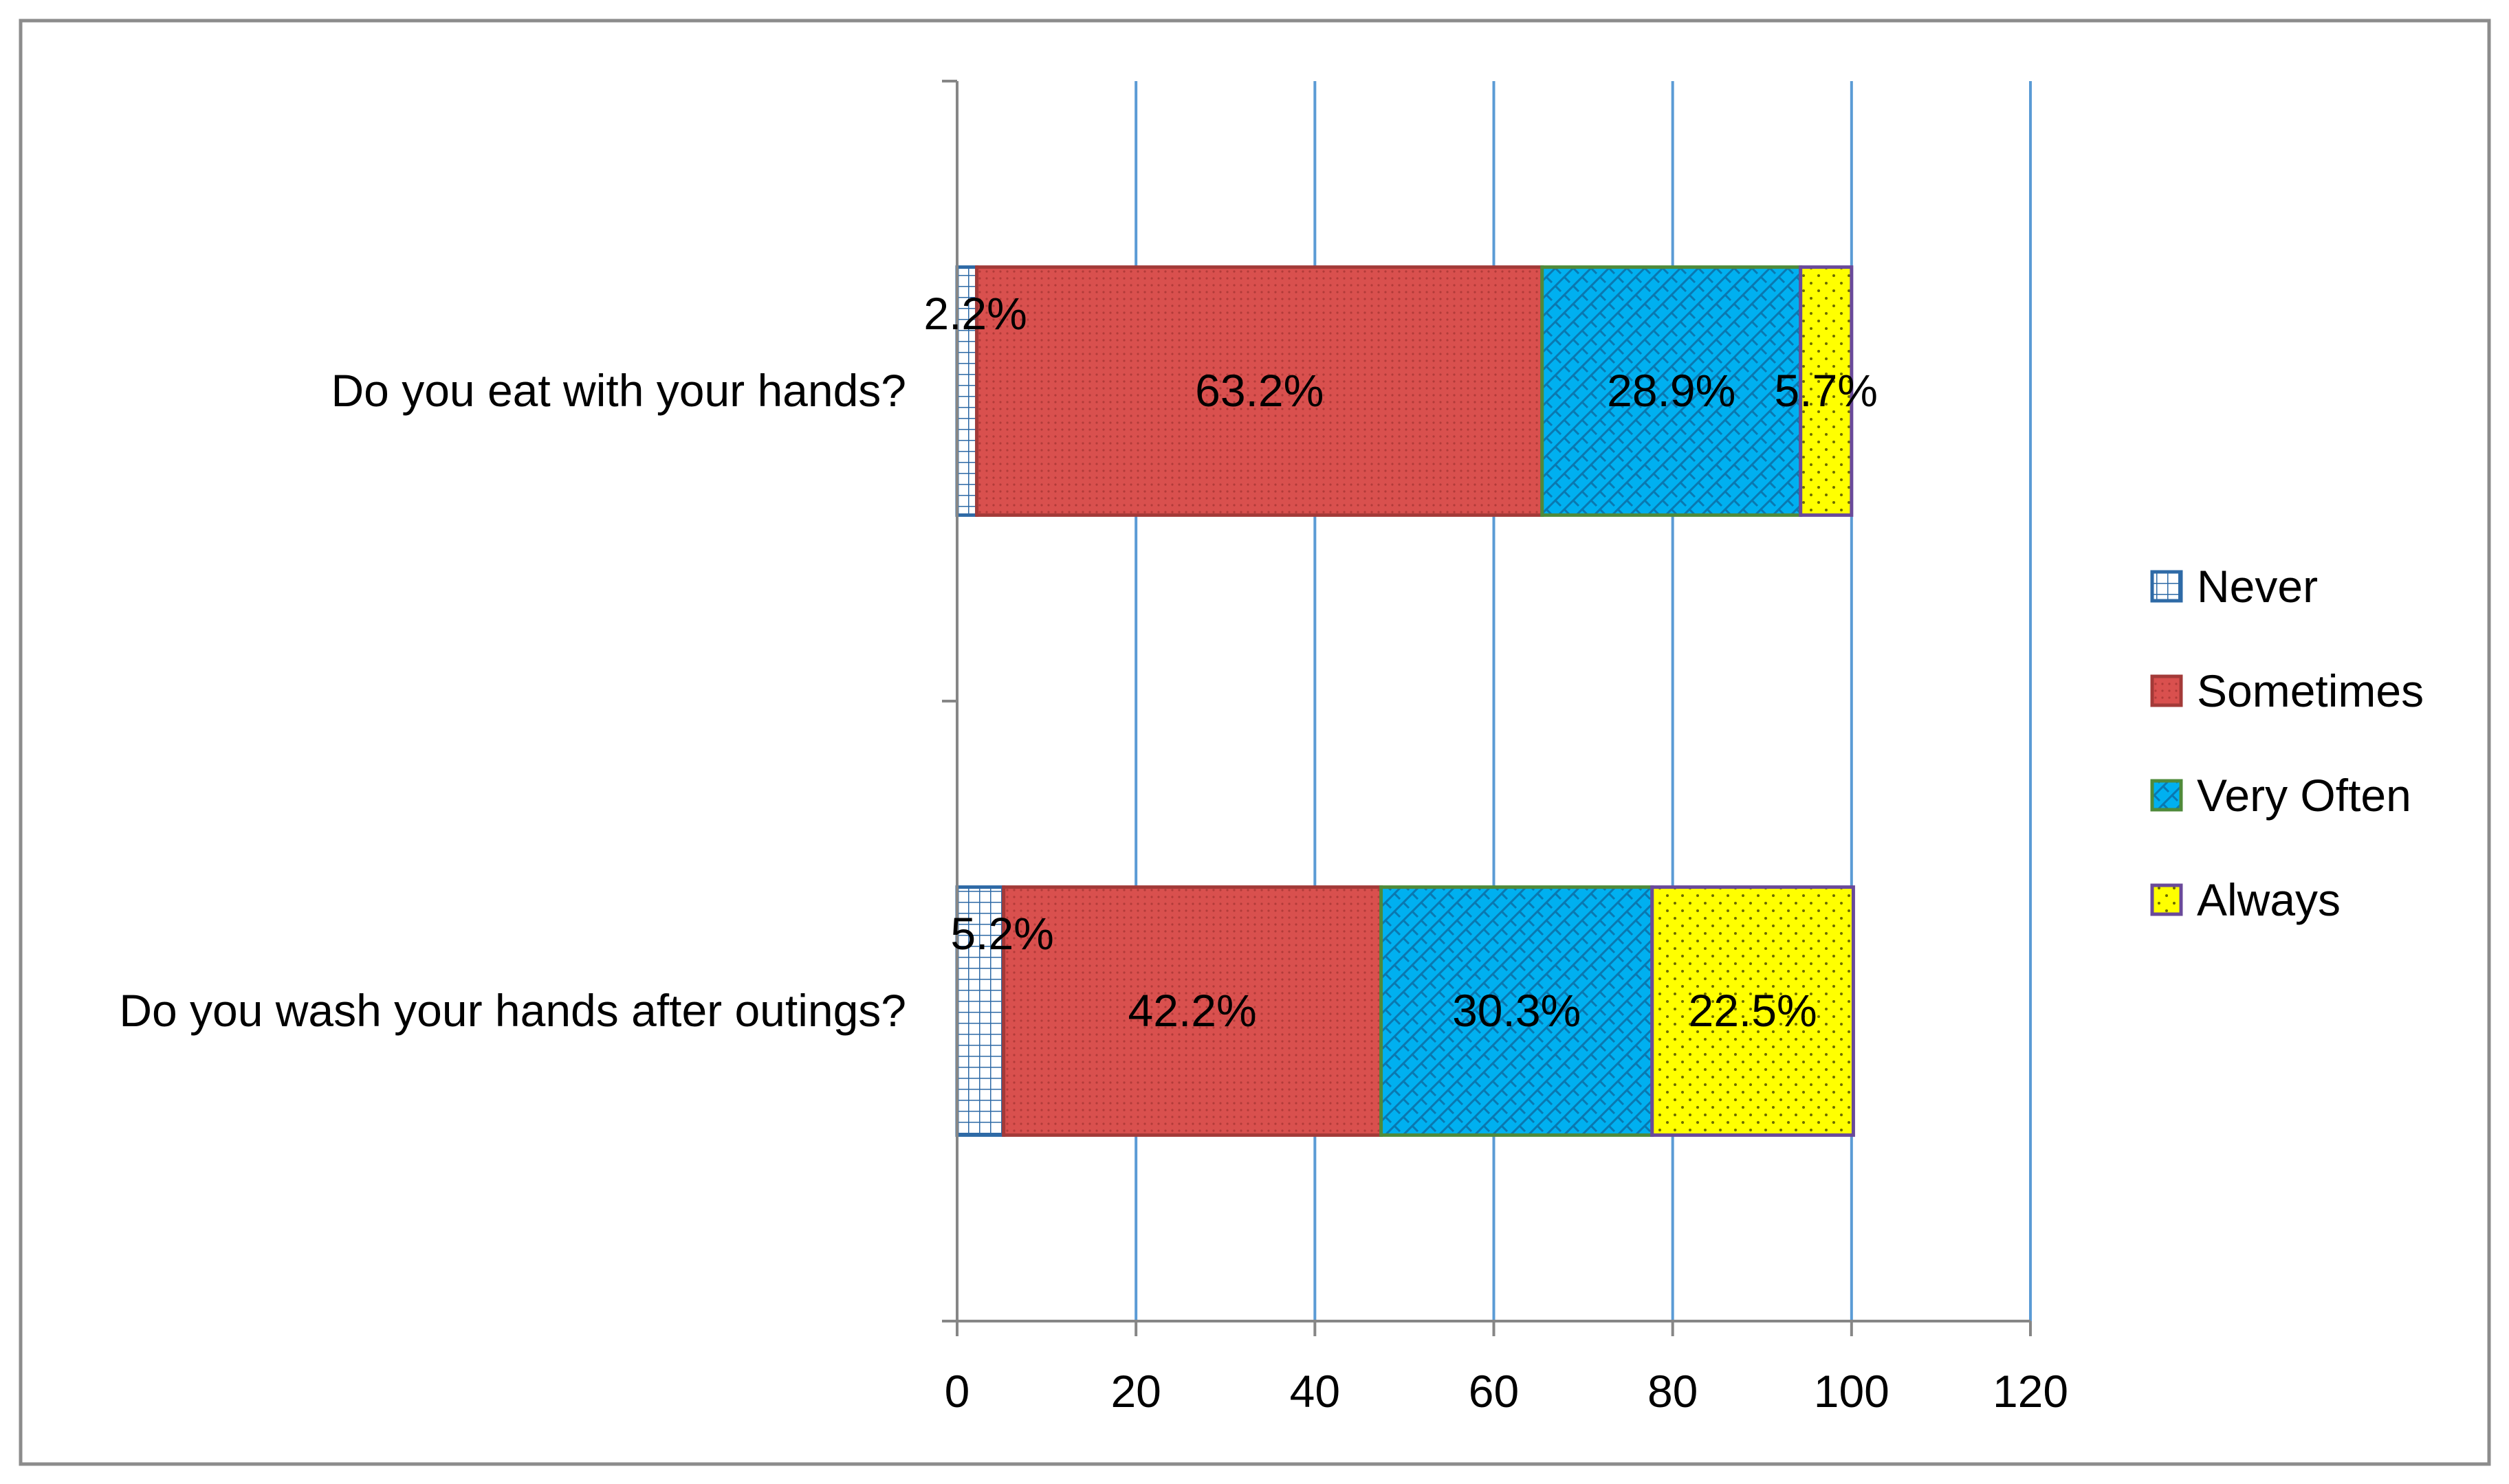 This screenshot has height=1484, width=2509. What do you see at coordinates (1001, 934) in the screenshot?
I see `data-label-never-do-you-wash-your-hands-after-outings: 5.2%` at bounding box center [1001, 934].